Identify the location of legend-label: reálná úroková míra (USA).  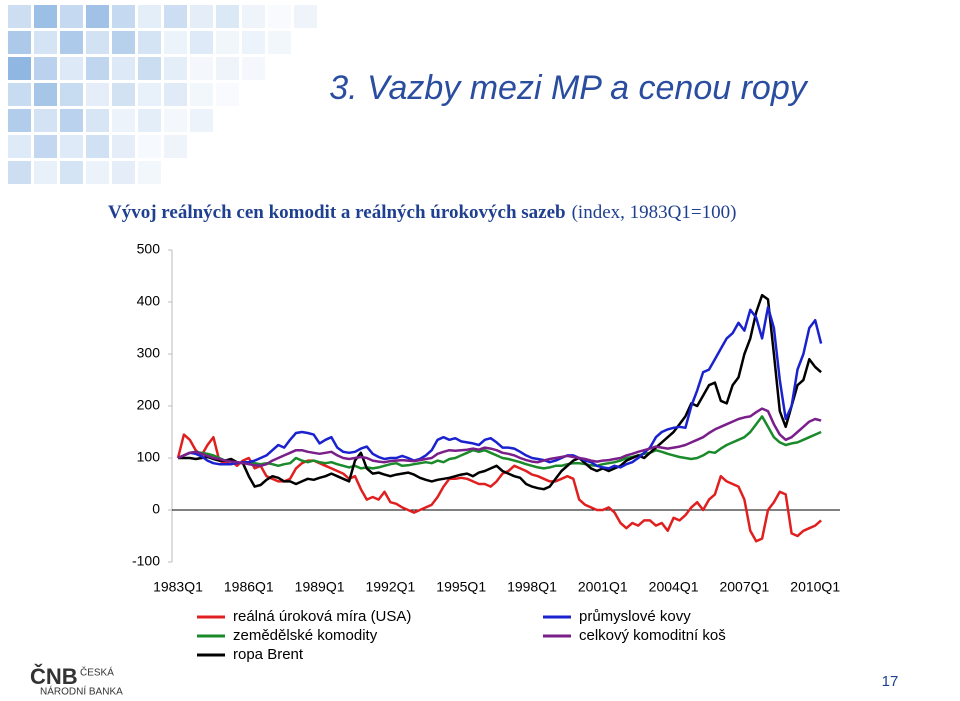
(322, 616).